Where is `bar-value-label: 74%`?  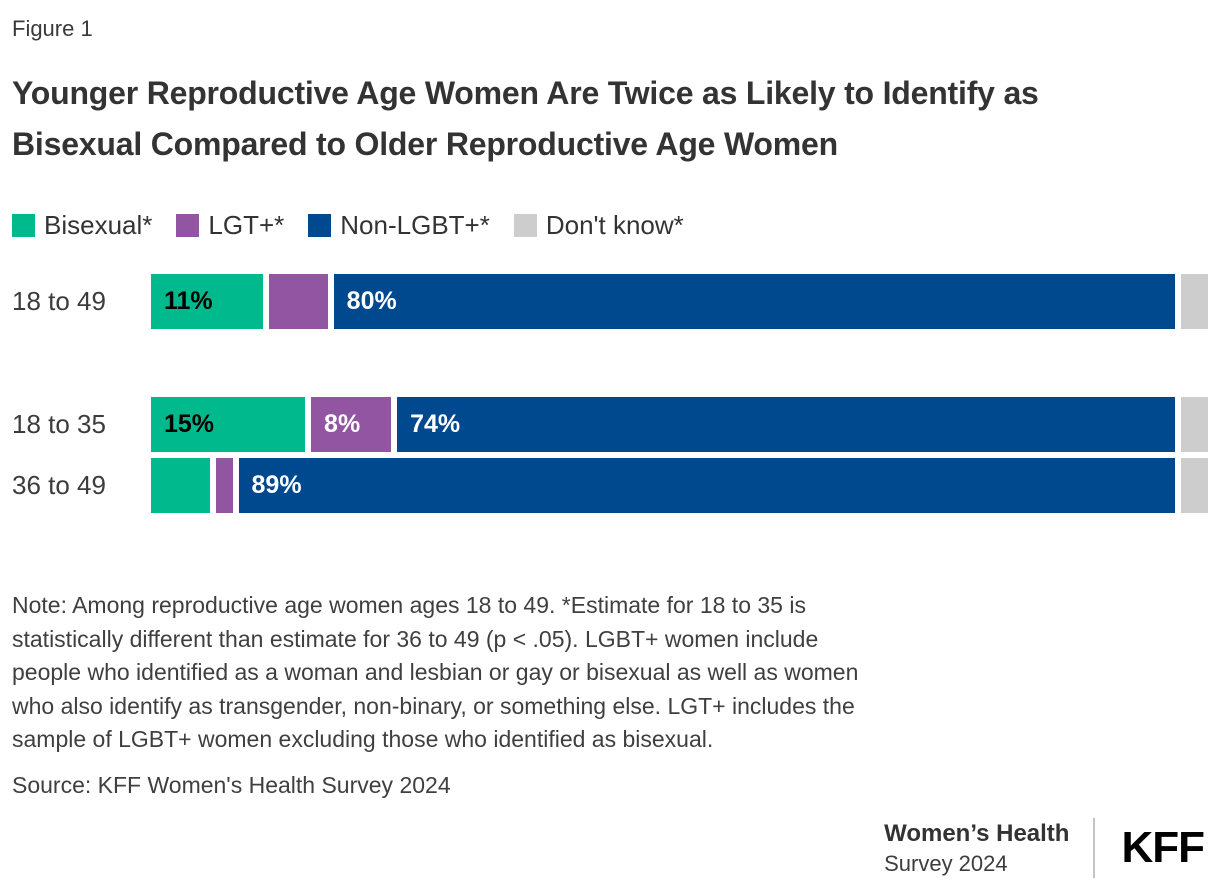
bar-value-label: 74% is located at coordinates (435, 424).